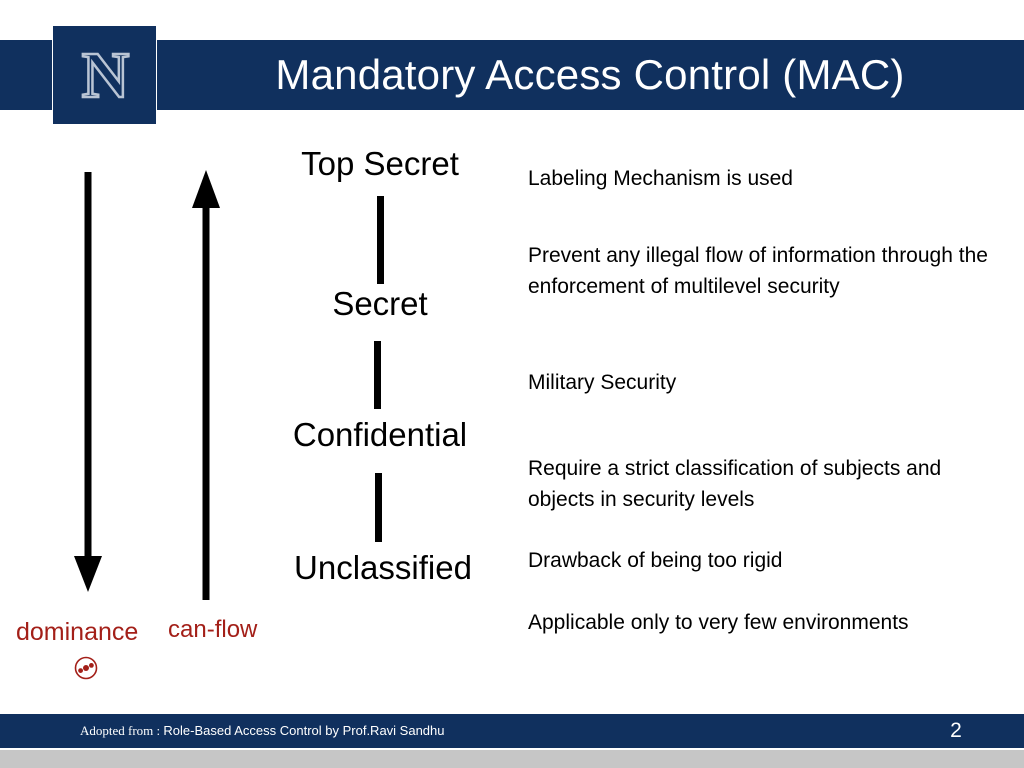  I want to click on header-bar, so click(512, 75).